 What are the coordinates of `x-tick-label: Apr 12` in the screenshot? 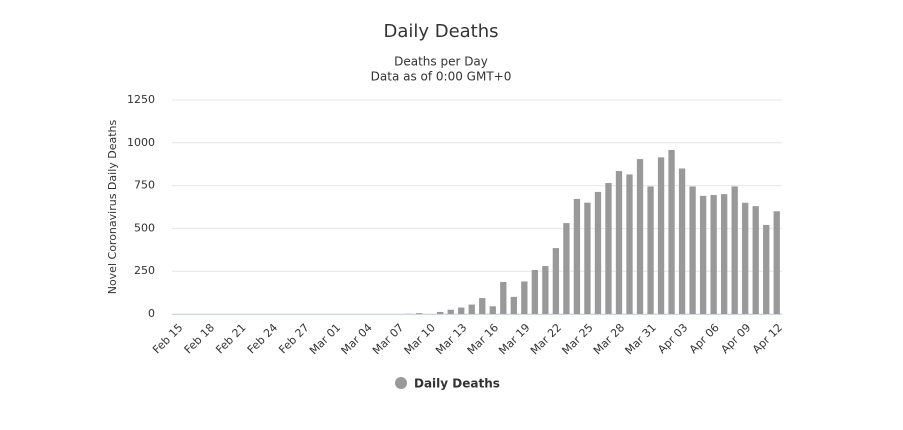 It's located at (767, 338).